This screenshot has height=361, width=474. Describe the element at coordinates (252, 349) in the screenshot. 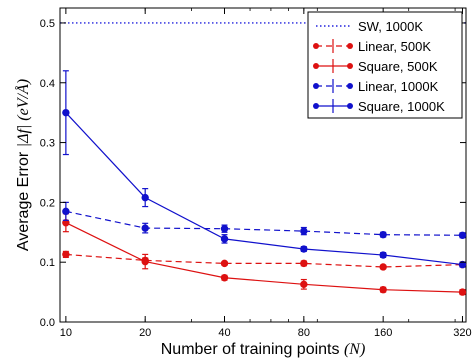

I see `x-axis-label-text: Number of training points` at that location.